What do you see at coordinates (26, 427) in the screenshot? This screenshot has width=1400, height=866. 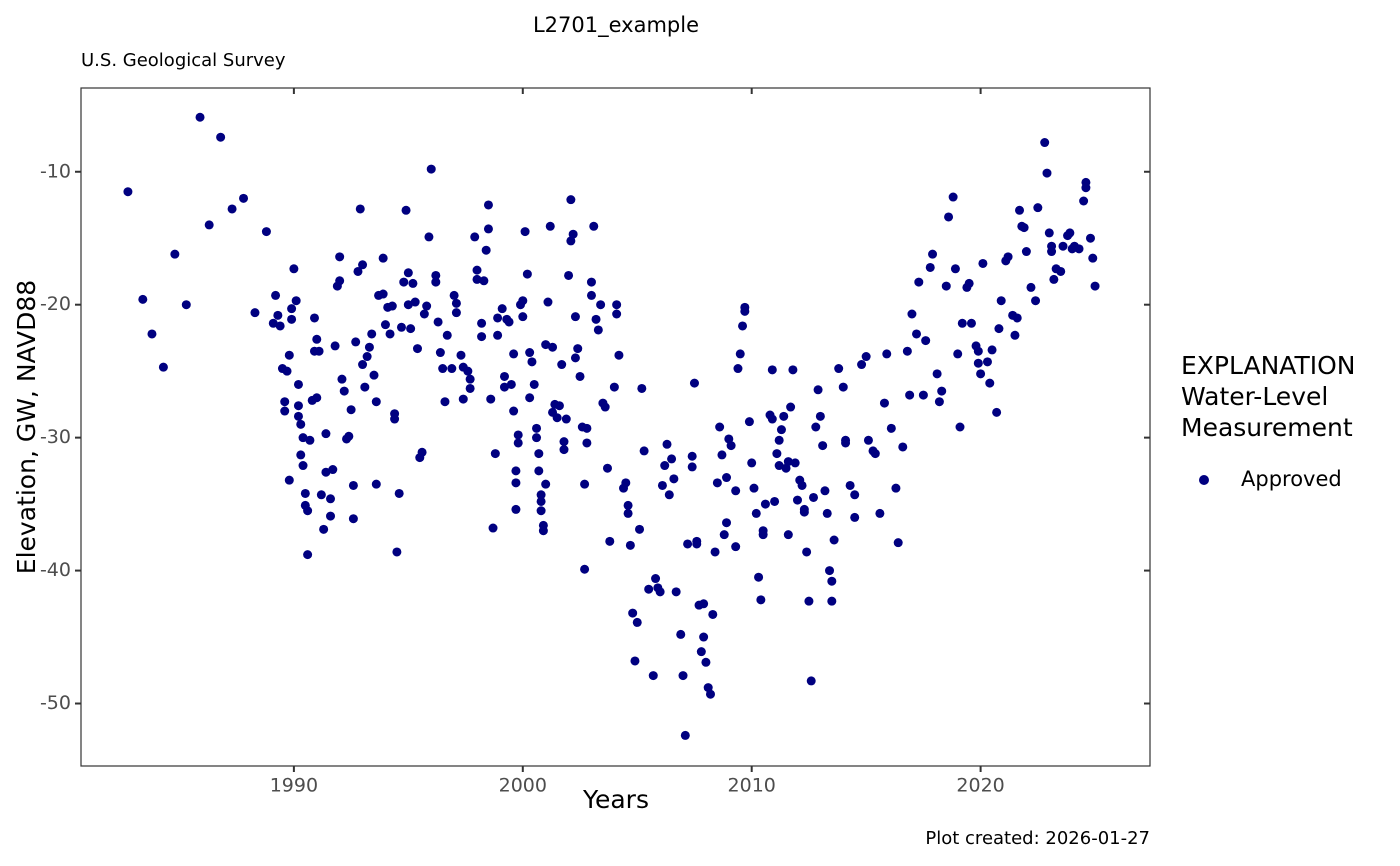 I see `y-axis-label: Elevation, GW, NAVD88` at bounding box center [26, 427].